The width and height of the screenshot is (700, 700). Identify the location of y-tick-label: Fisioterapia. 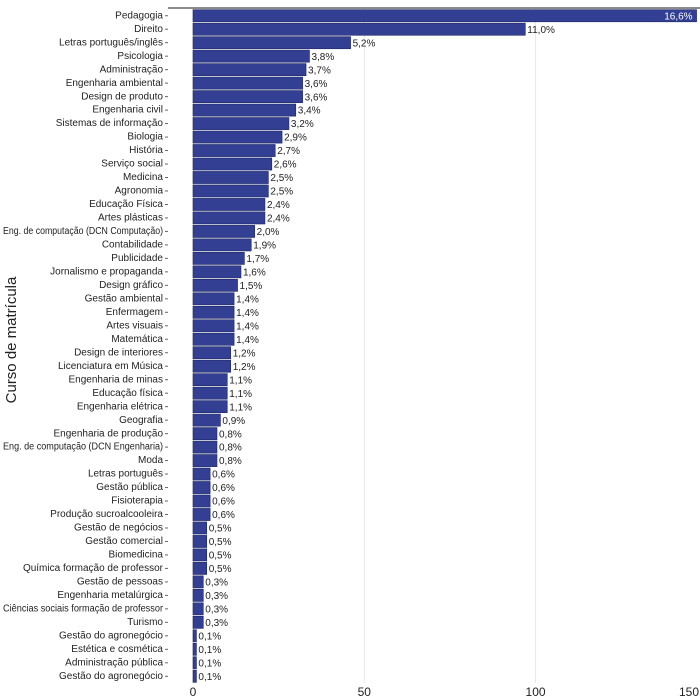
(137, 501).